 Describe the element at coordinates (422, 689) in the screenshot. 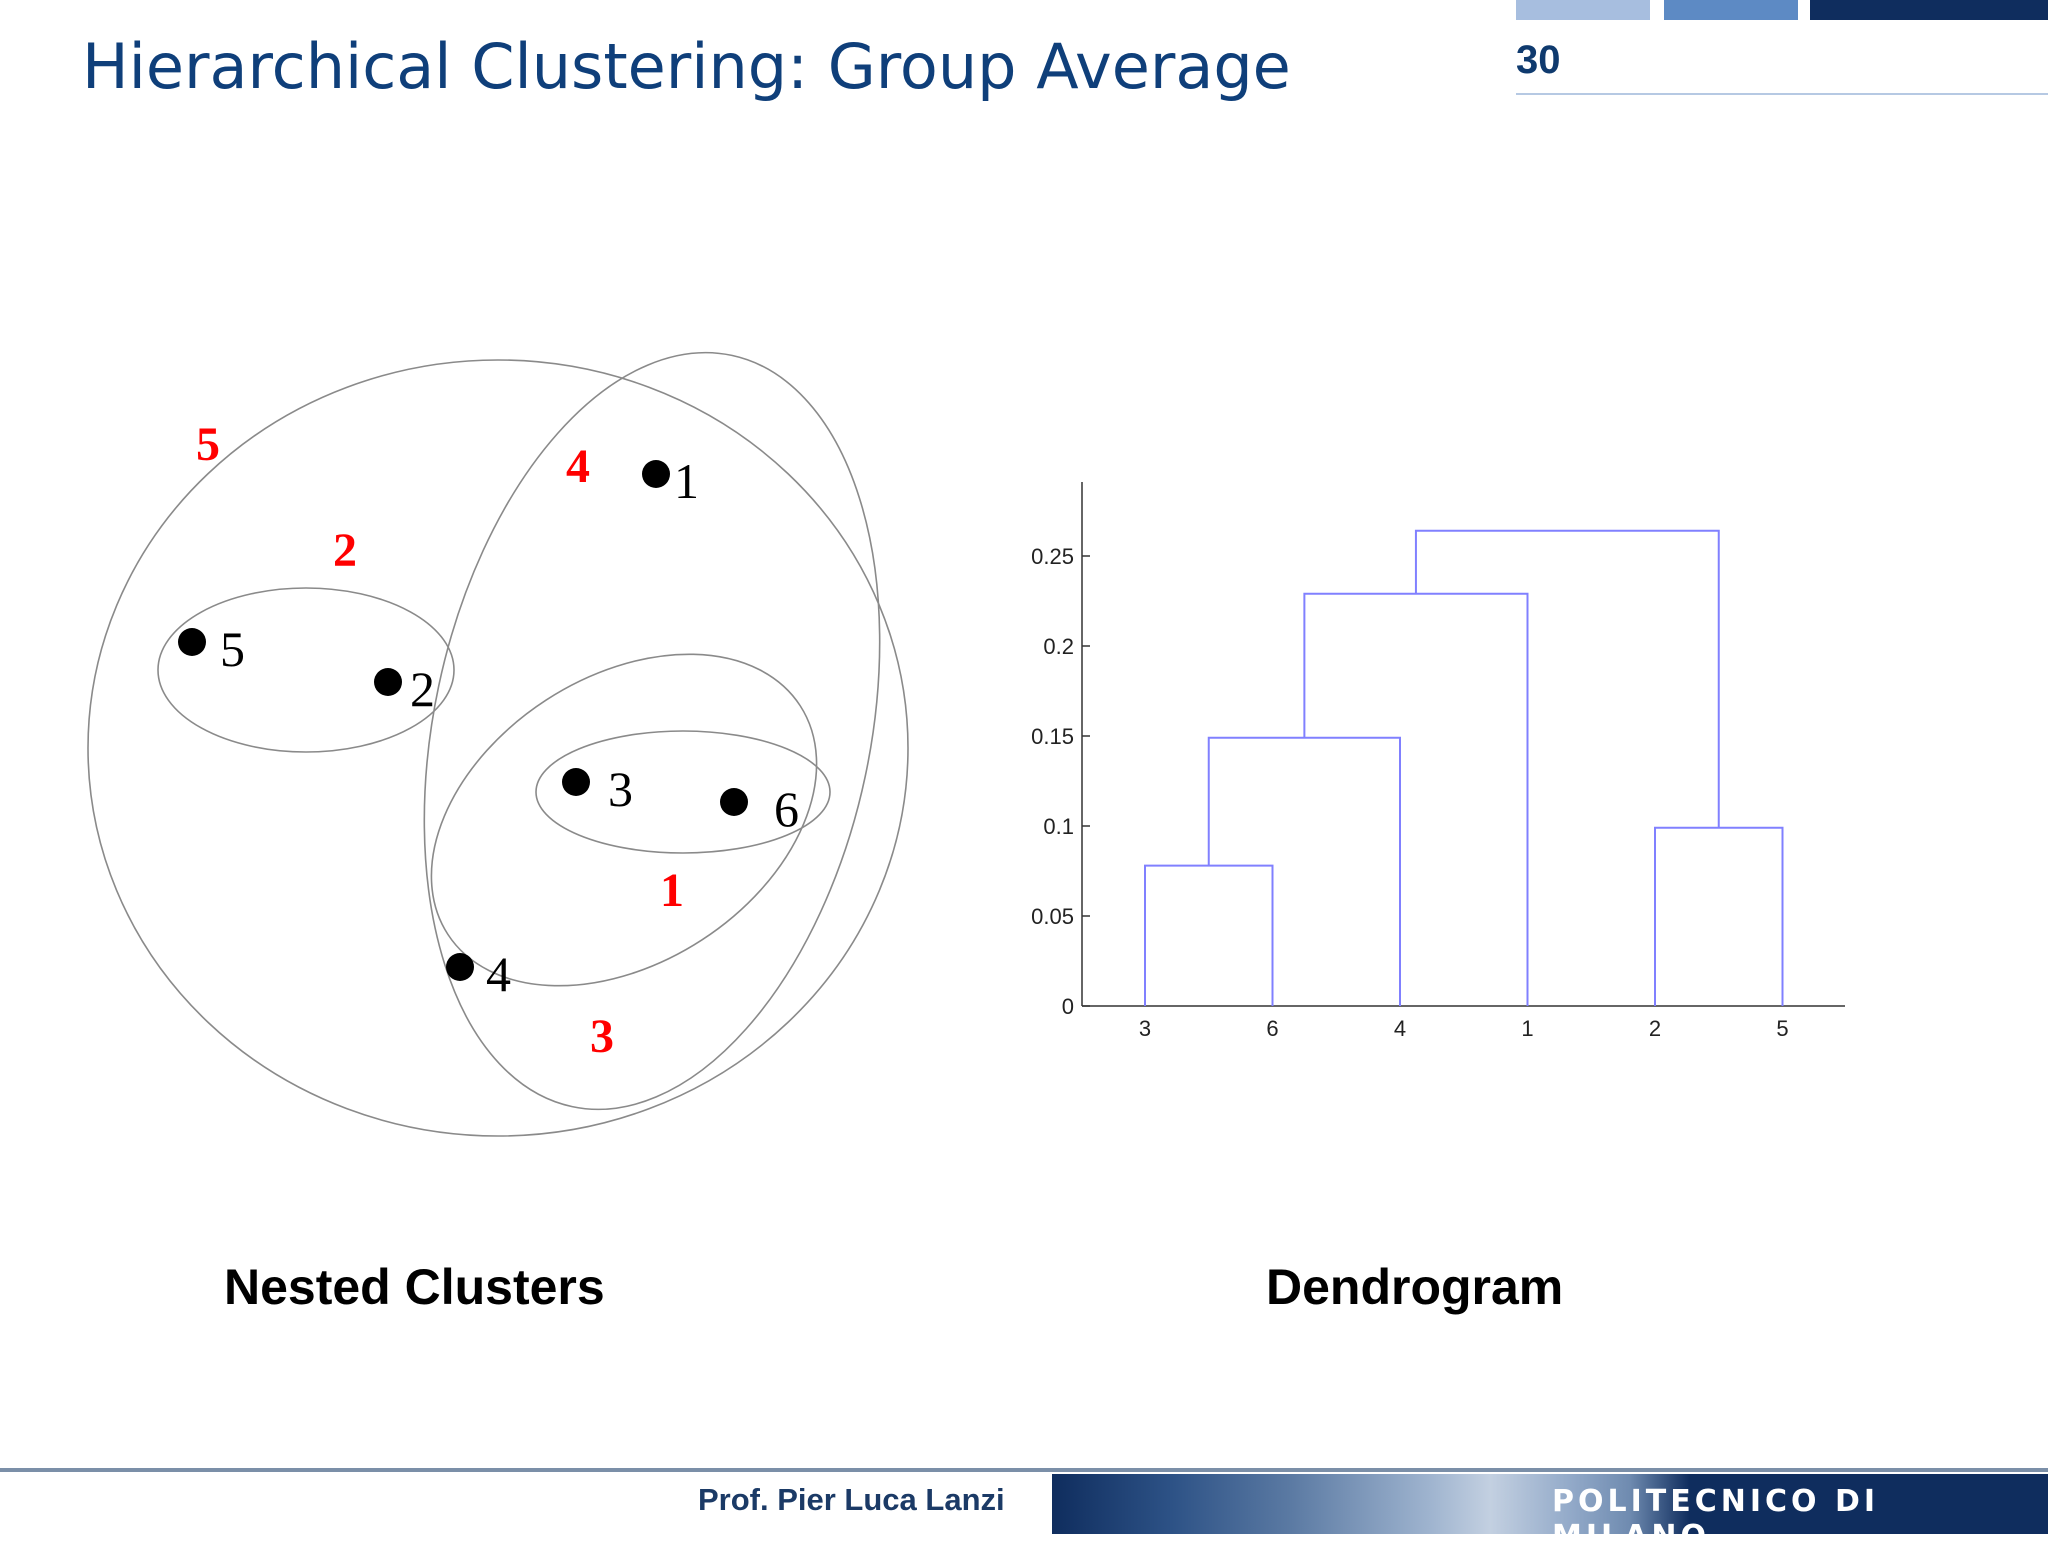

I see `point-label-2: 2` at that location.